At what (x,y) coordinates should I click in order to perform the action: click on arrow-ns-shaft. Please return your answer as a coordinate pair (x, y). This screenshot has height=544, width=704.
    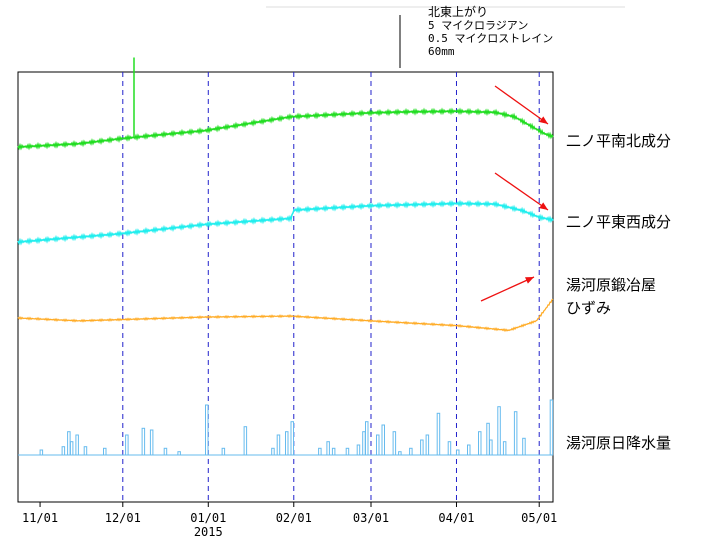
    Looking at the image, I should click on (521, 105).